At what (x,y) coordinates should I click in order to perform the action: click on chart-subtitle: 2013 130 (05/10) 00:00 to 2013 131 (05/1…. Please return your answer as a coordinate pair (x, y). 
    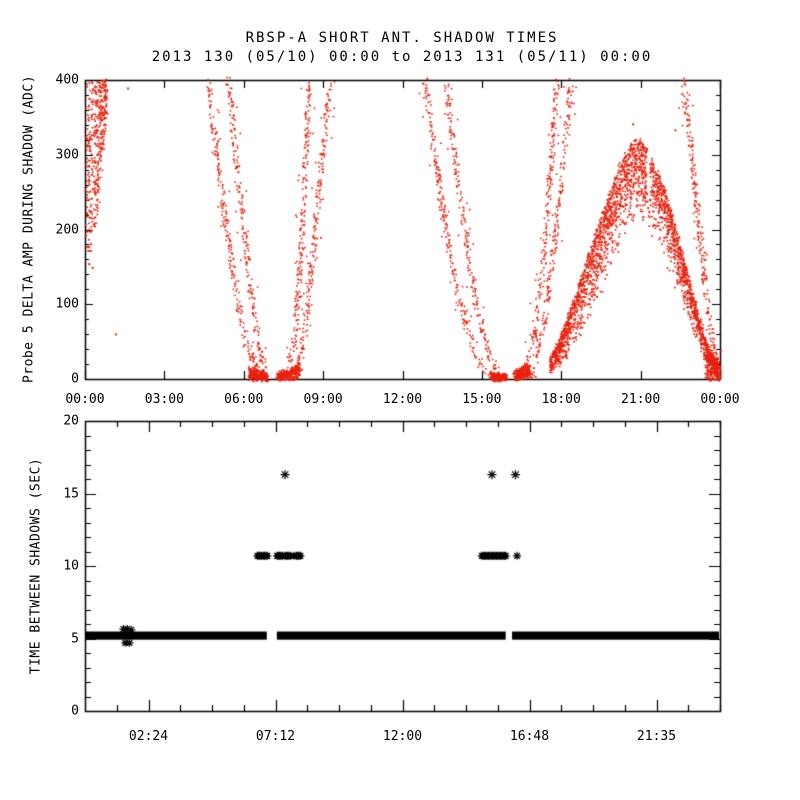
    Looking at the image, I should click on (402, 57).